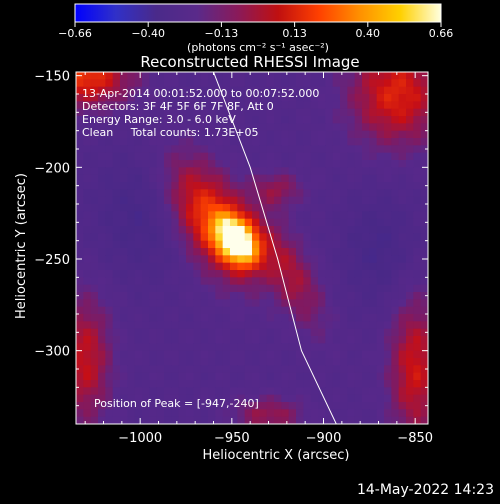 Image resolution: width=500 pixels, height=504 pixels. I want to click on x-tick-label: −1000, so click(140, 438).